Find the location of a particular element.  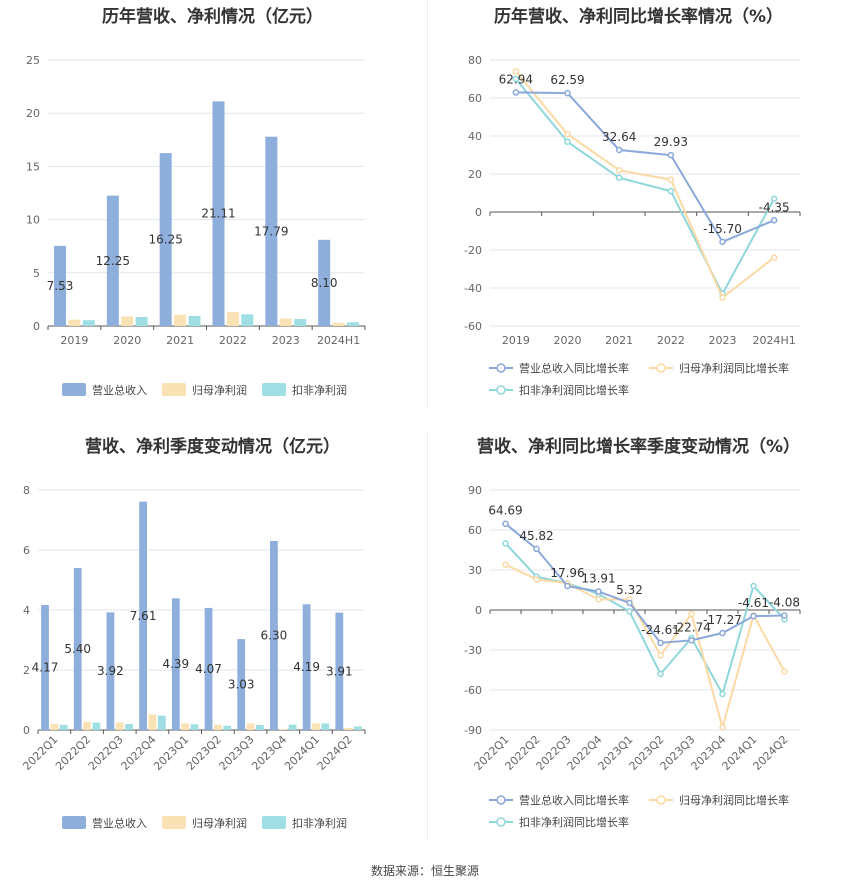

y-tick-label: 8 is located at coordinates (26, 490).